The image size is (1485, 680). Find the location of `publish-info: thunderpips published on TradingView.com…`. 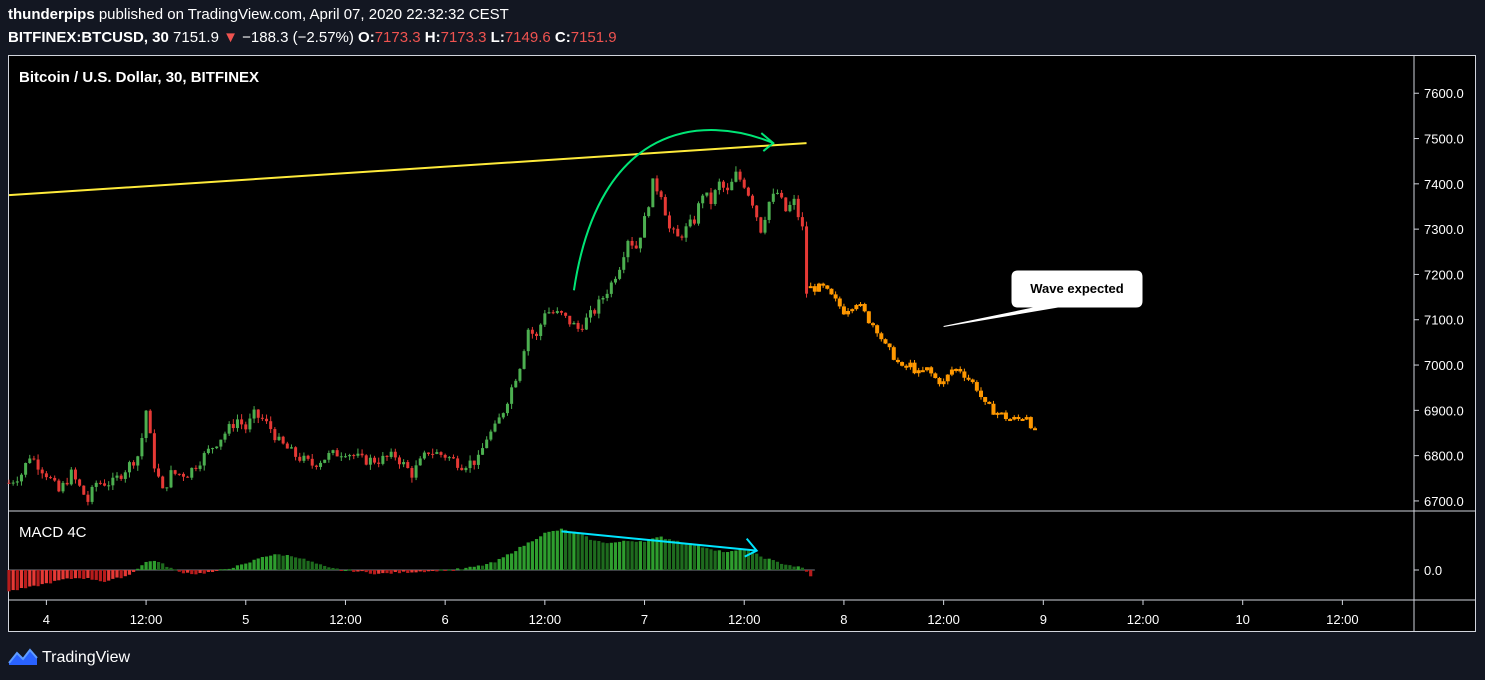

publish-info: thunderpips published on TradingView.com… is located at coordinates (258, 14).